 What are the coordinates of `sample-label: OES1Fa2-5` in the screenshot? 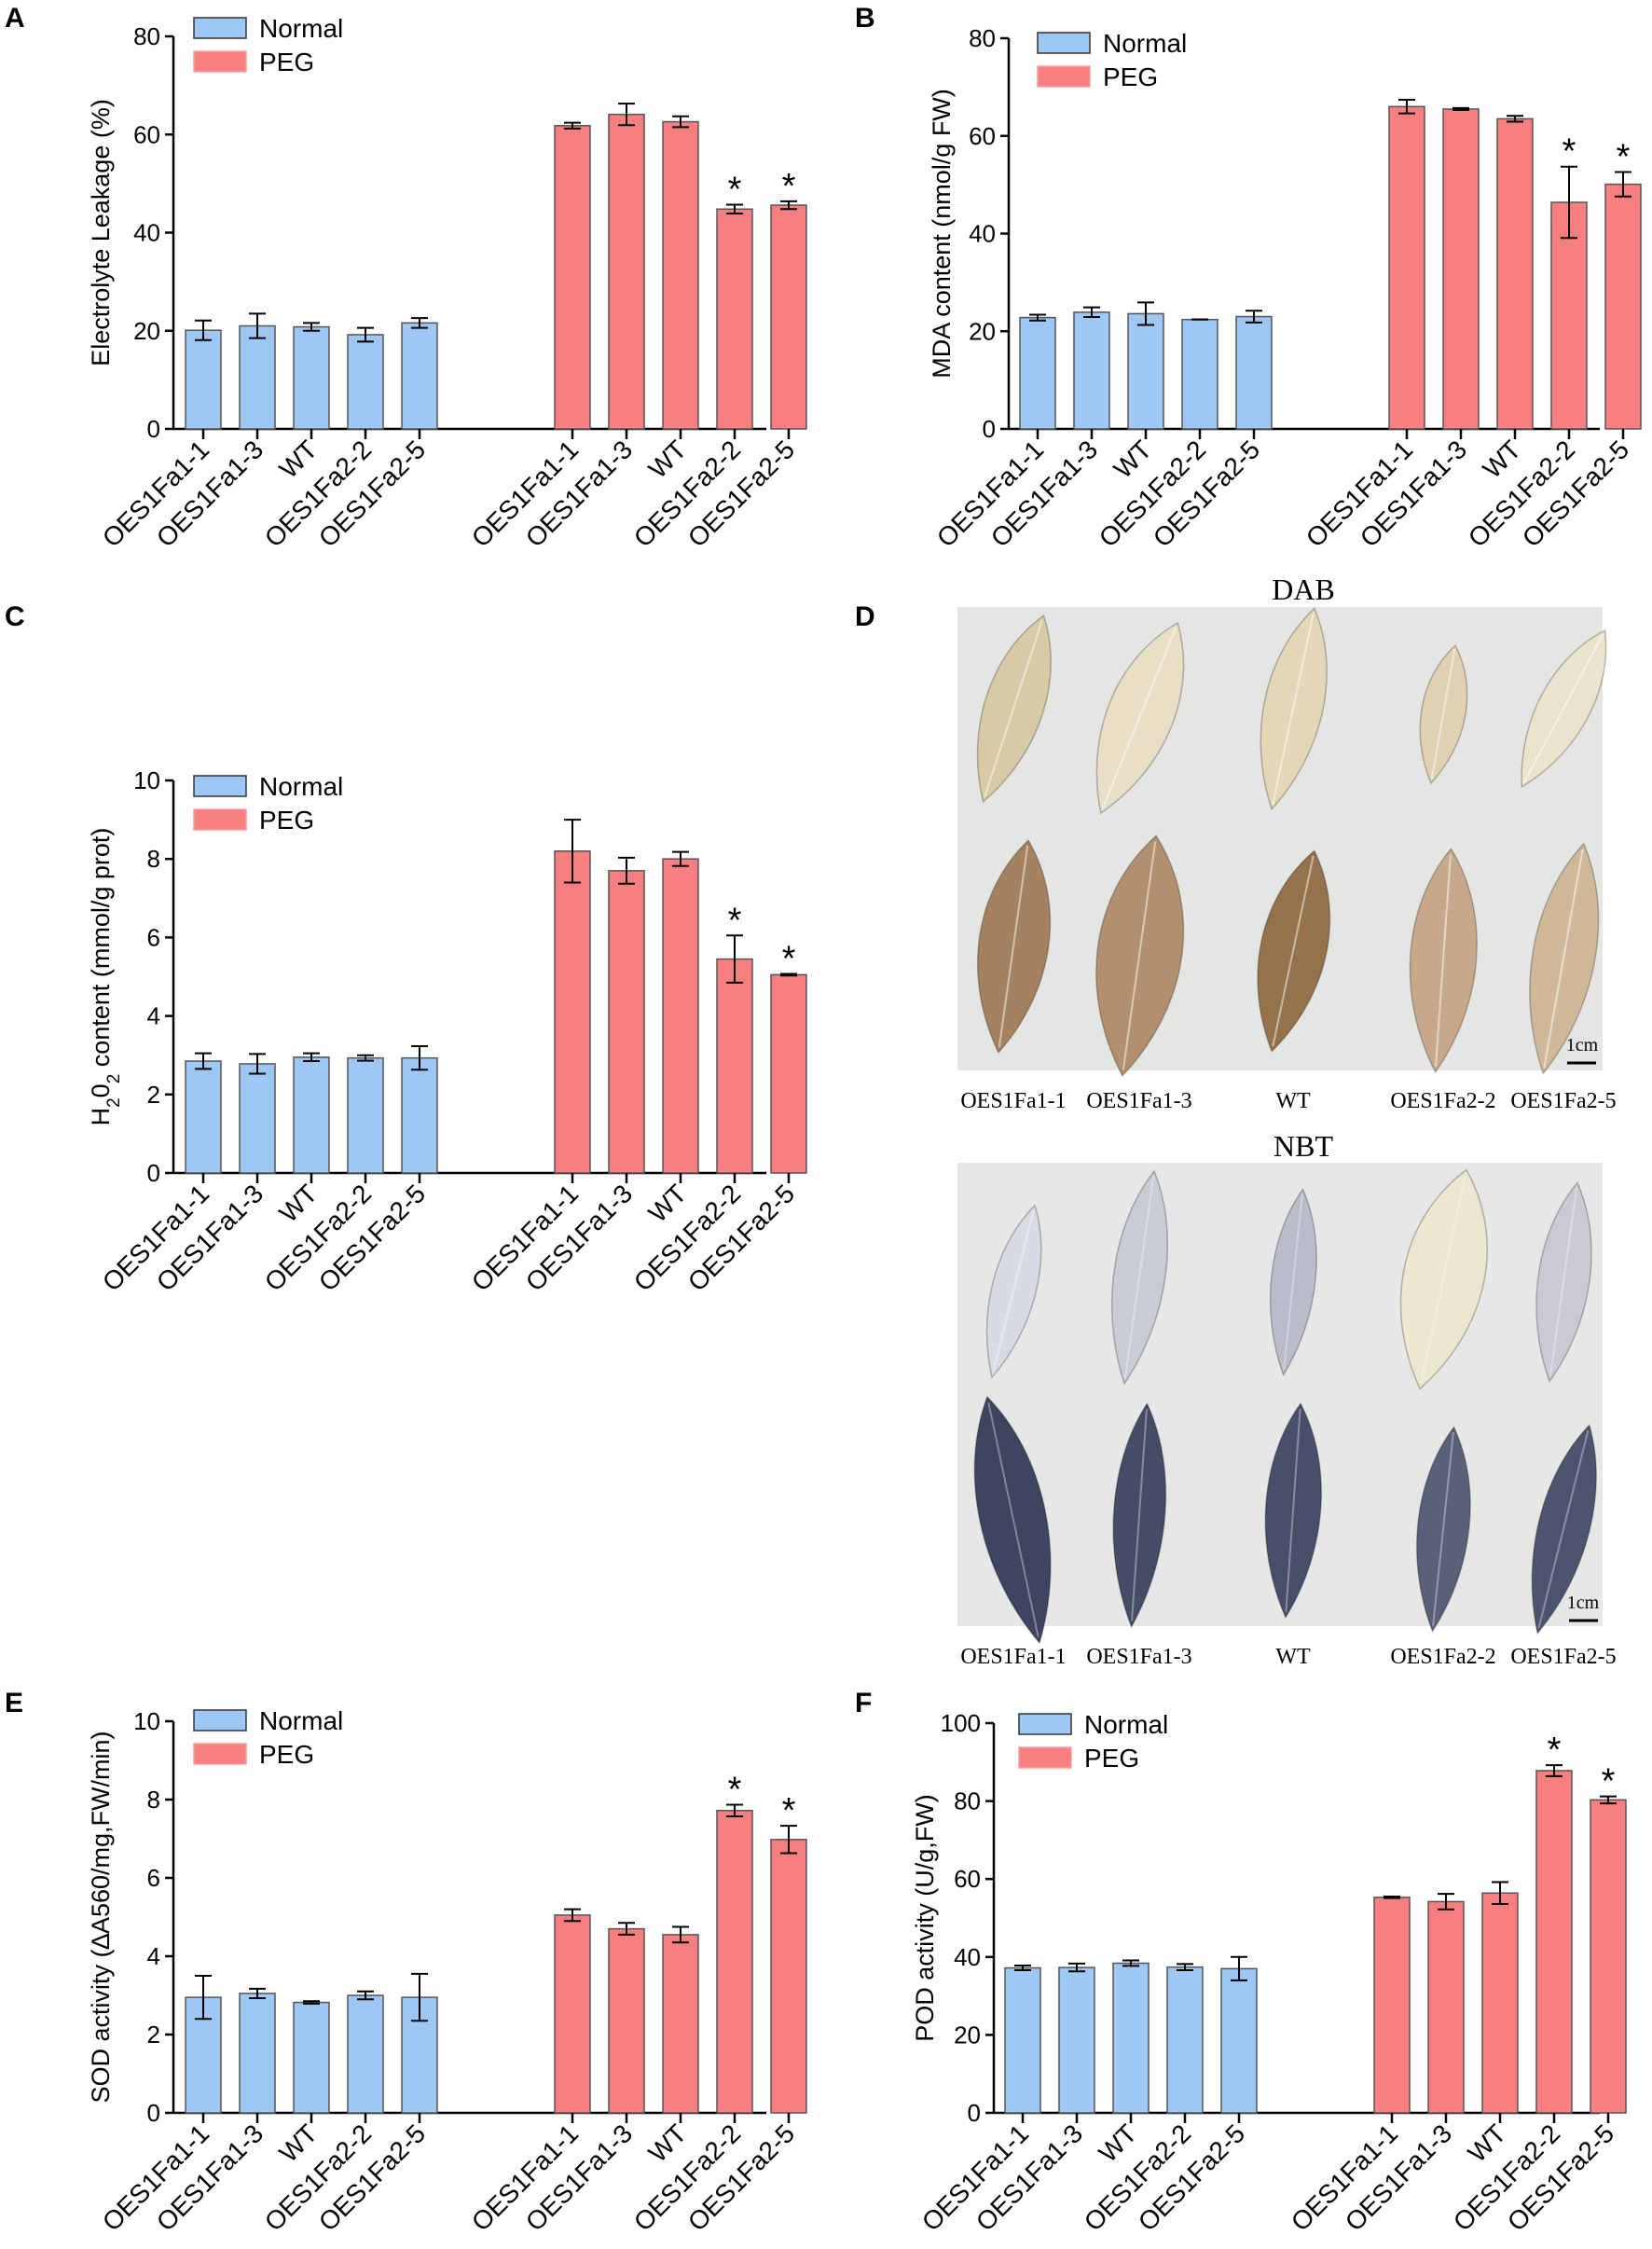 It's located at (1563, 1657).